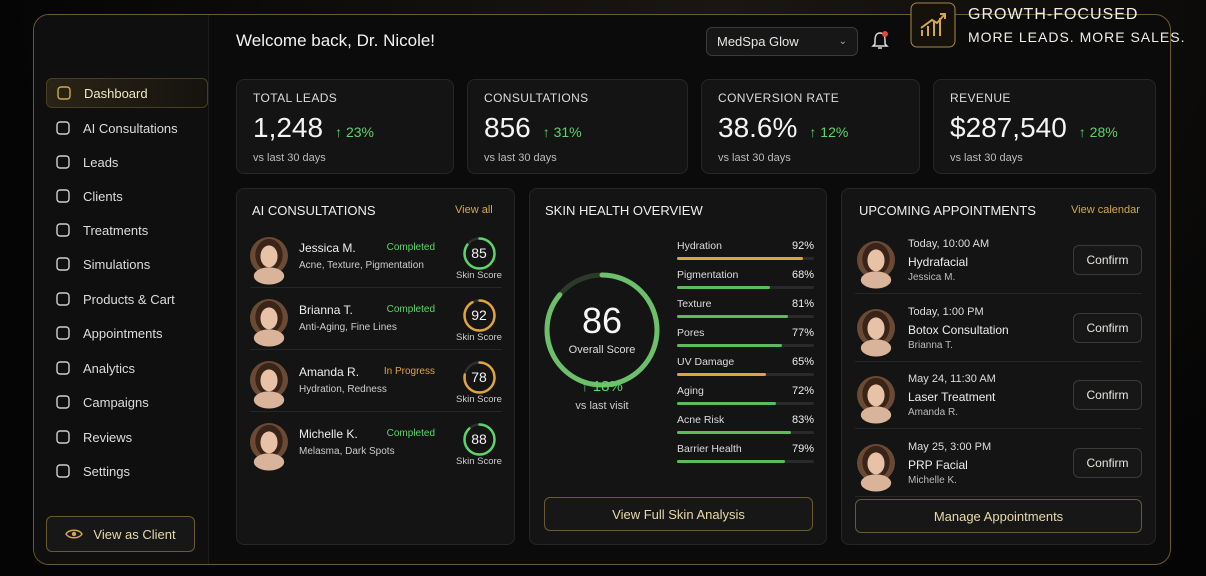 The width and height of the screenshot is (1206, 576). What do you see at coordinates (127, 162) in the screenshot?
I see `nav-item: Leads` at bounding box center [127, 162].